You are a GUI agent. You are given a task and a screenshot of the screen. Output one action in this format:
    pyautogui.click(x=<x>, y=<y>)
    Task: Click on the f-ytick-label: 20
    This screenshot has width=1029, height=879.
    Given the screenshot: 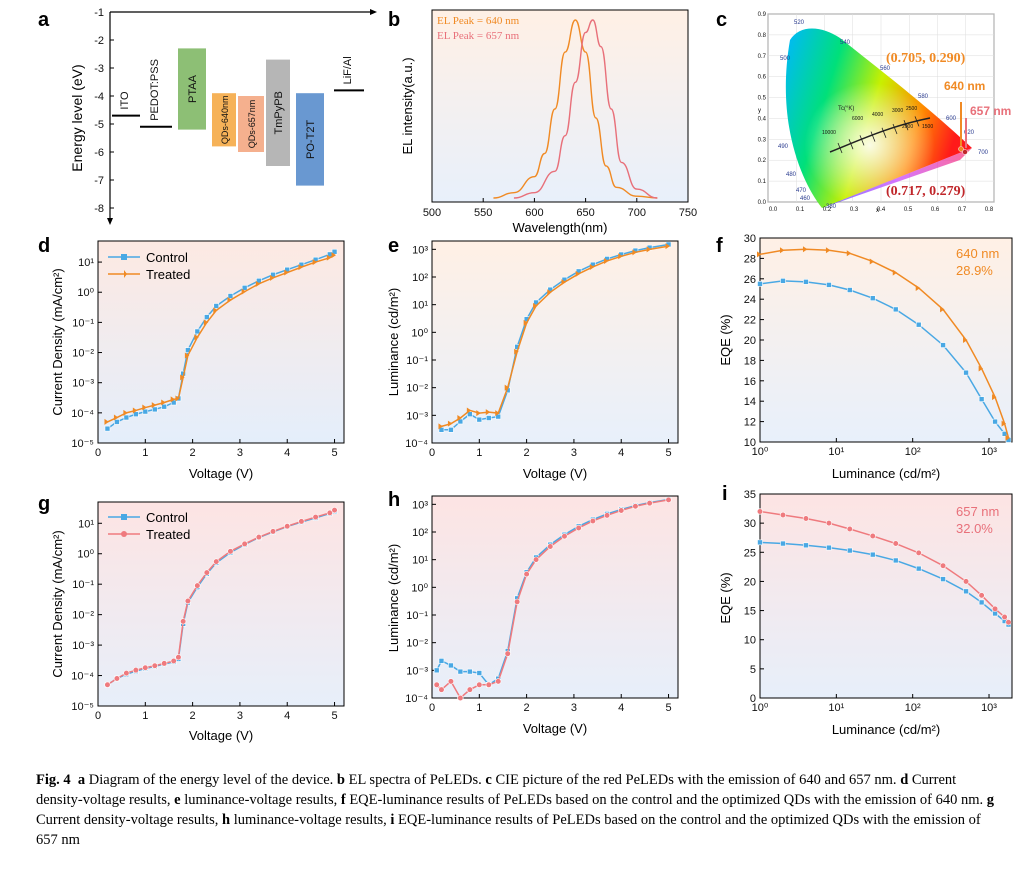 What is the action you would take?
    pyautogui.click(x=750, y=341)
    